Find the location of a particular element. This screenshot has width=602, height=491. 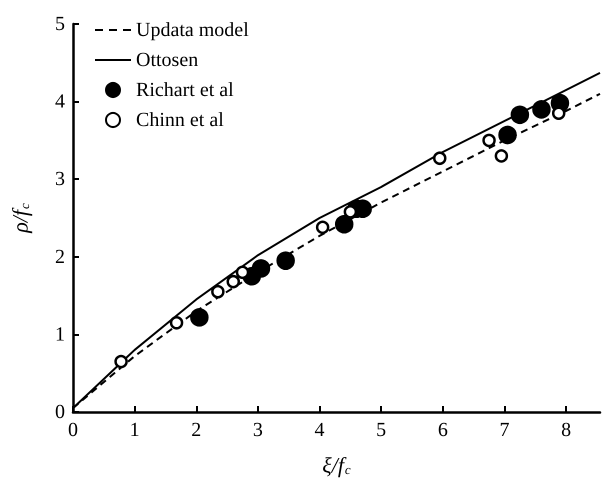

legend-label: Richart et al is located at coordinates (185, 90).